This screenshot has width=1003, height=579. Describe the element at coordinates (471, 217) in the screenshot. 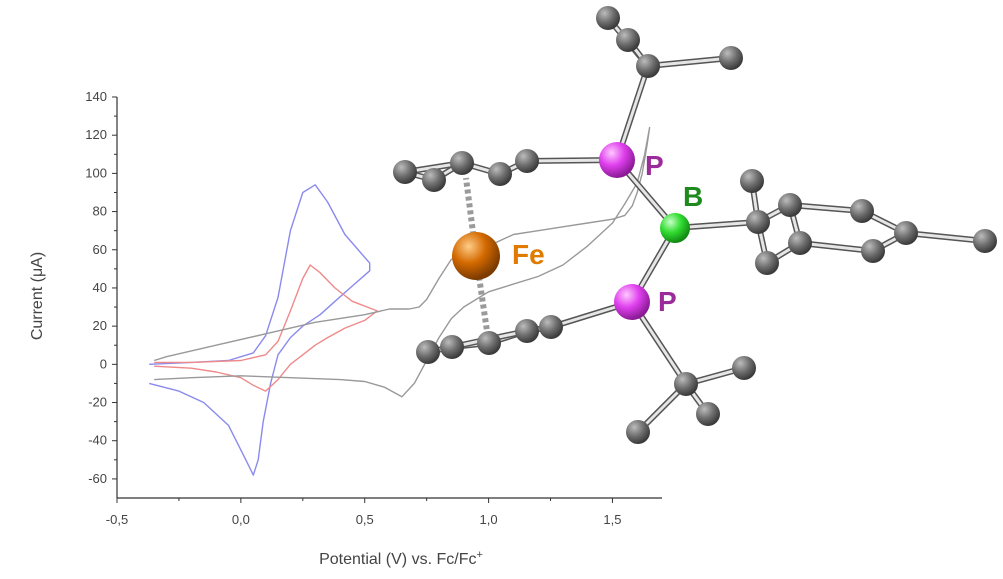

I see `fe-cp-interaction` at that location.